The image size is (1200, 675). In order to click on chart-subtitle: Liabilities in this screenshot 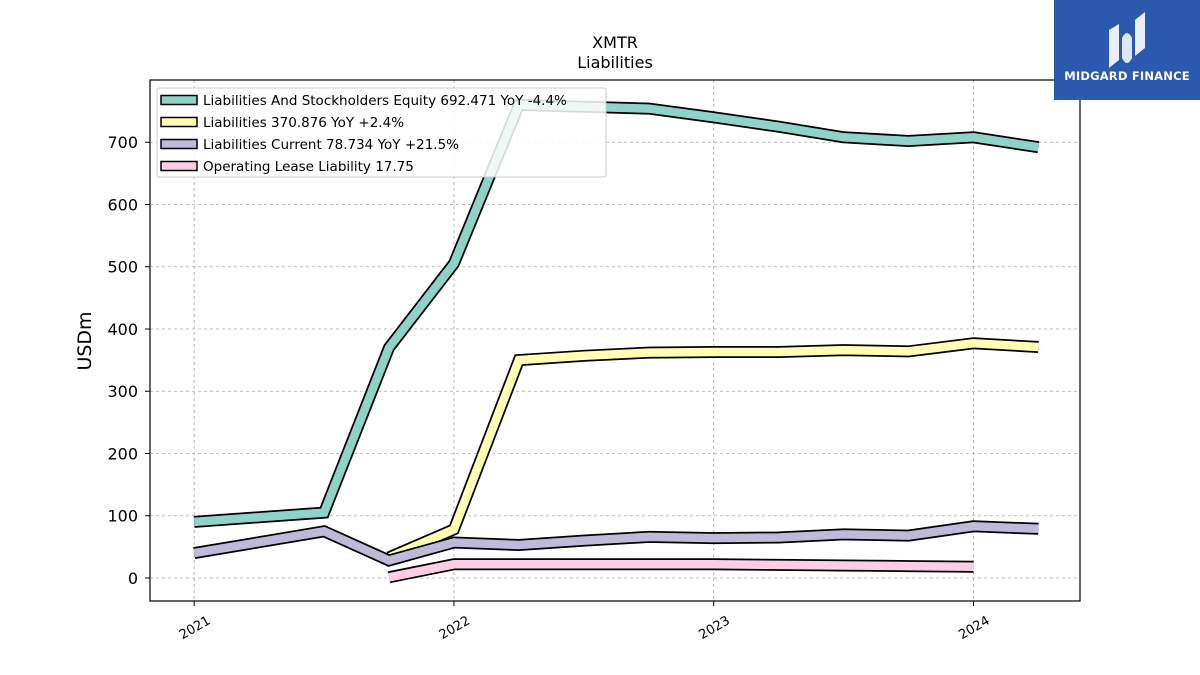, I will do `click(615, 62)`.